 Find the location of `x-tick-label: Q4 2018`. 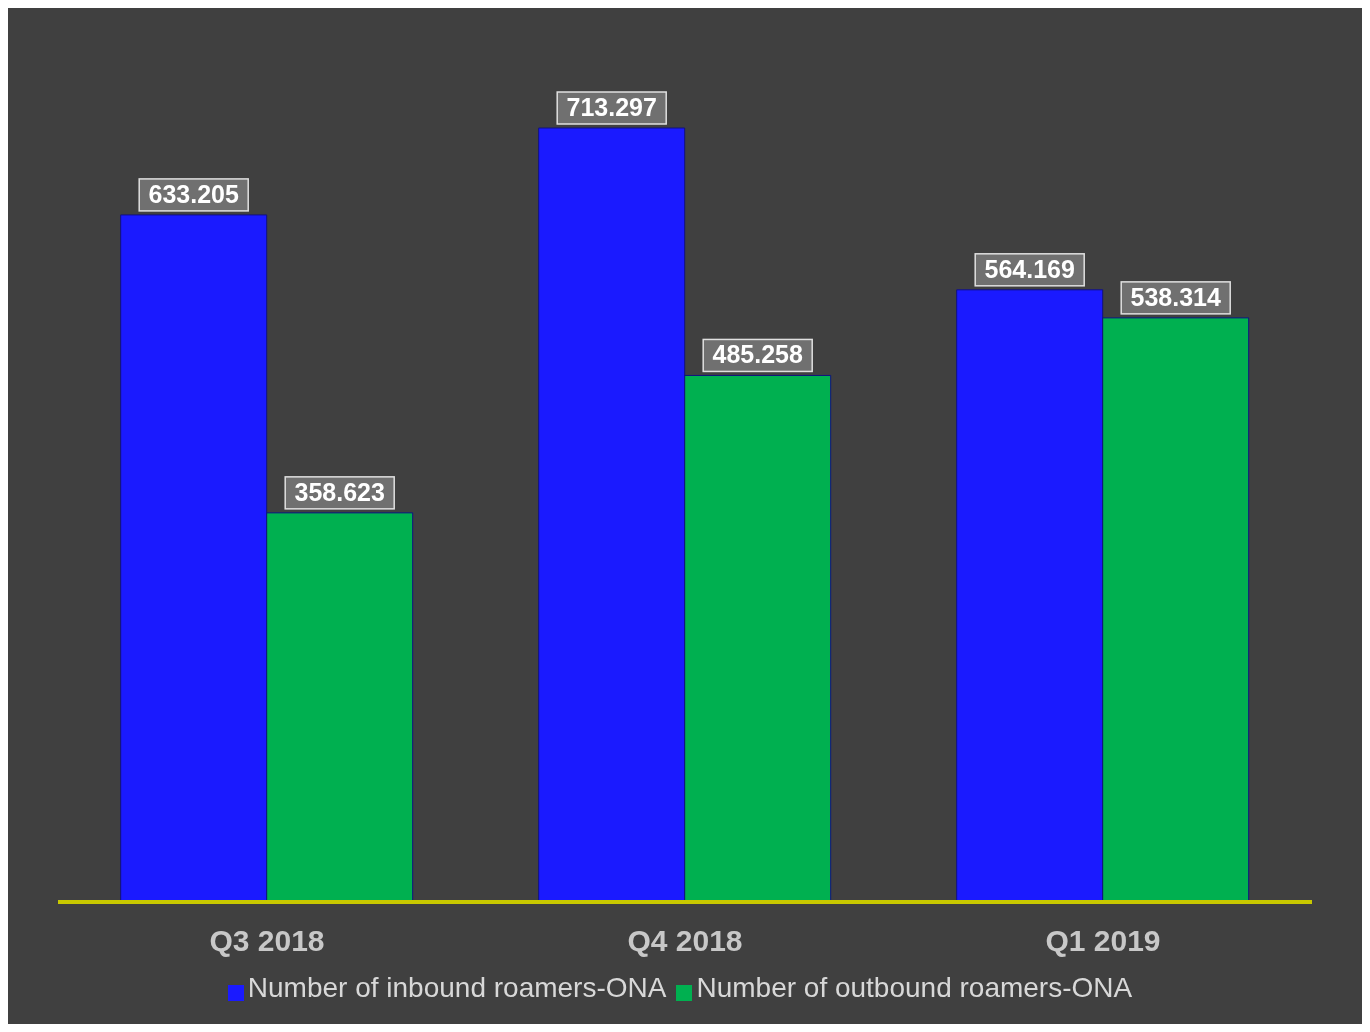

x-tick-label: Q4 2018 is located at coordinates (685, 941).